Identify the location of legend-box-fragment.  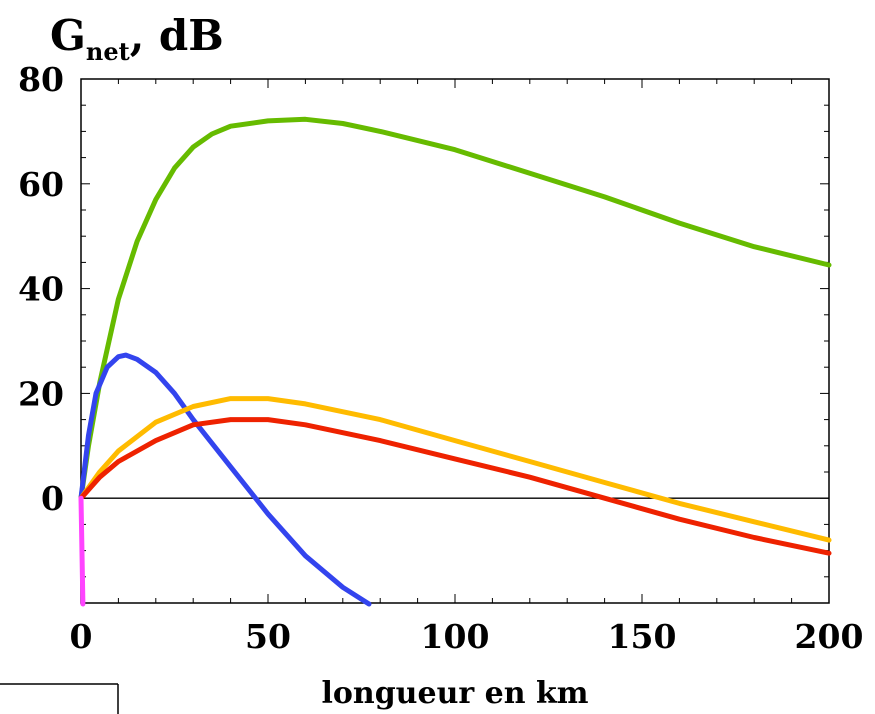
(59, 698).